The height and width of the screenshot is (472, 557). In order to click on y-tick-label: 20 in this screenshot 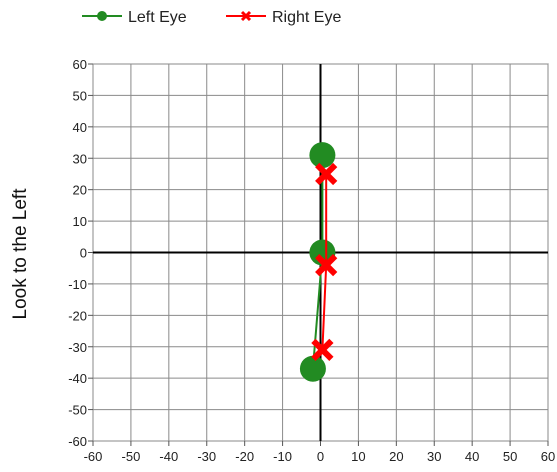, I will do `click(80, 190)`.